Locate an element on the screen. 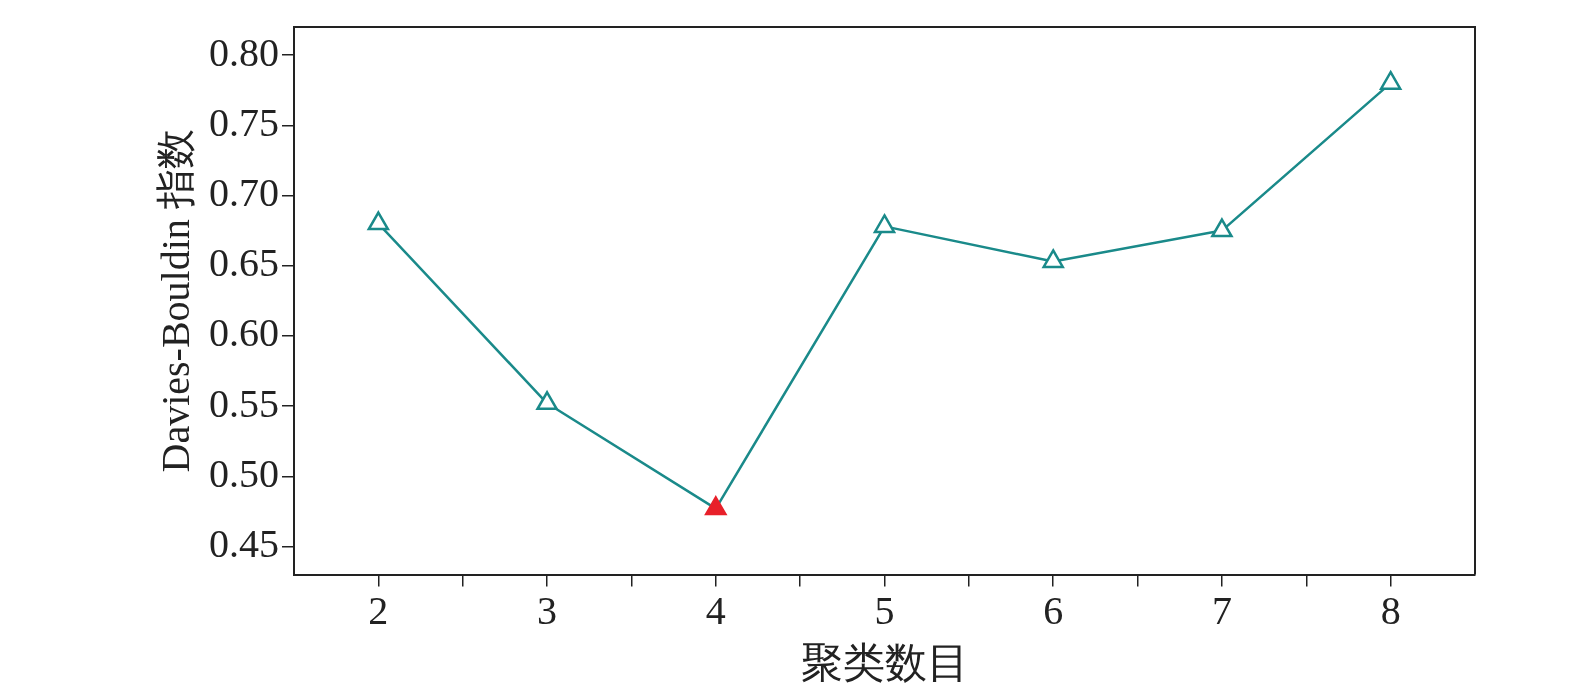 This screenshot has height=700, width=1575. y-tick-label: 0.65 is located at coordinates (244, 263).